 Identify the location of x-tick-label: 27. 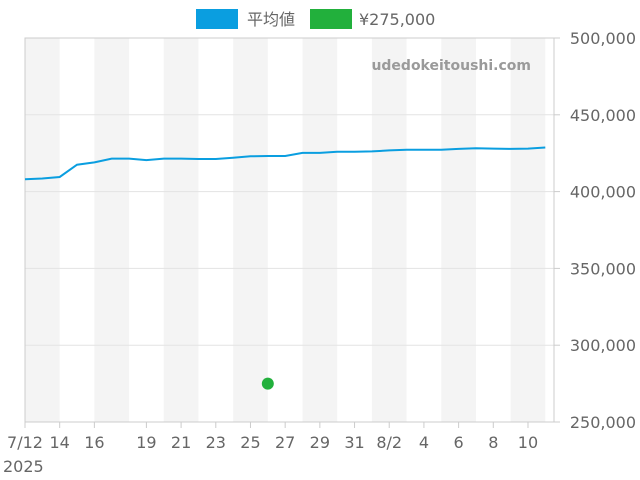
(285, 442).